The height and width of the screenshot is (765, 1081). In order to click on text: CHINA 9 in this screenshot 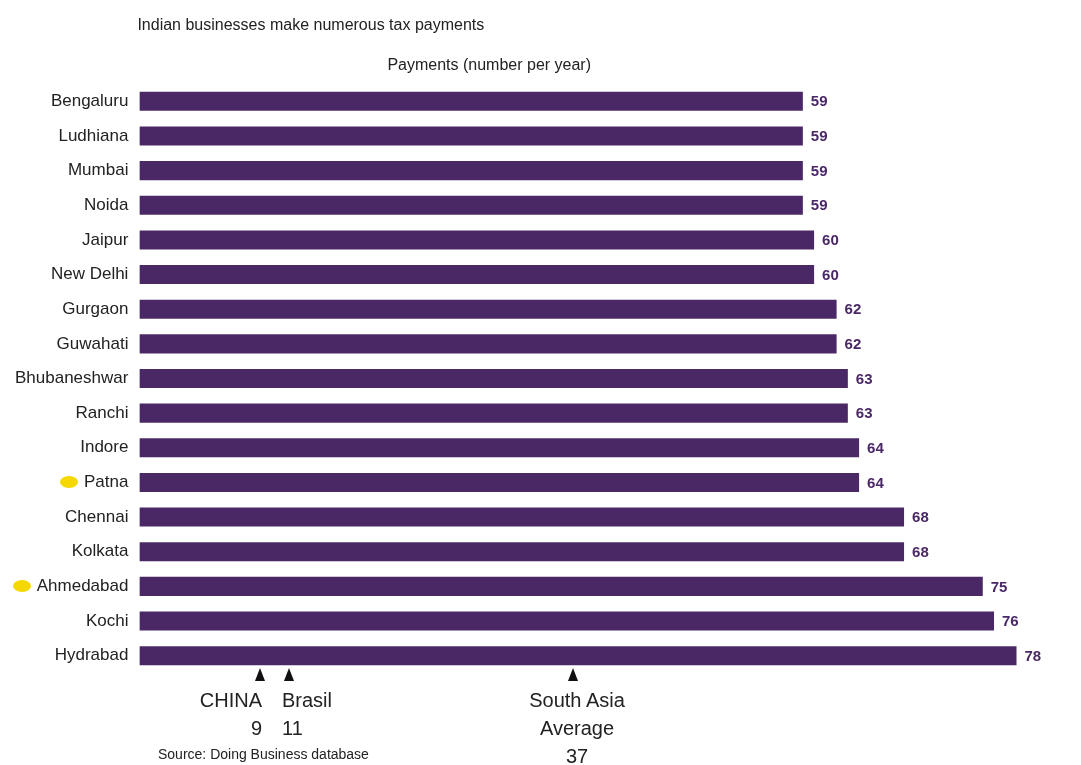, I will do `click(230, 714)`.